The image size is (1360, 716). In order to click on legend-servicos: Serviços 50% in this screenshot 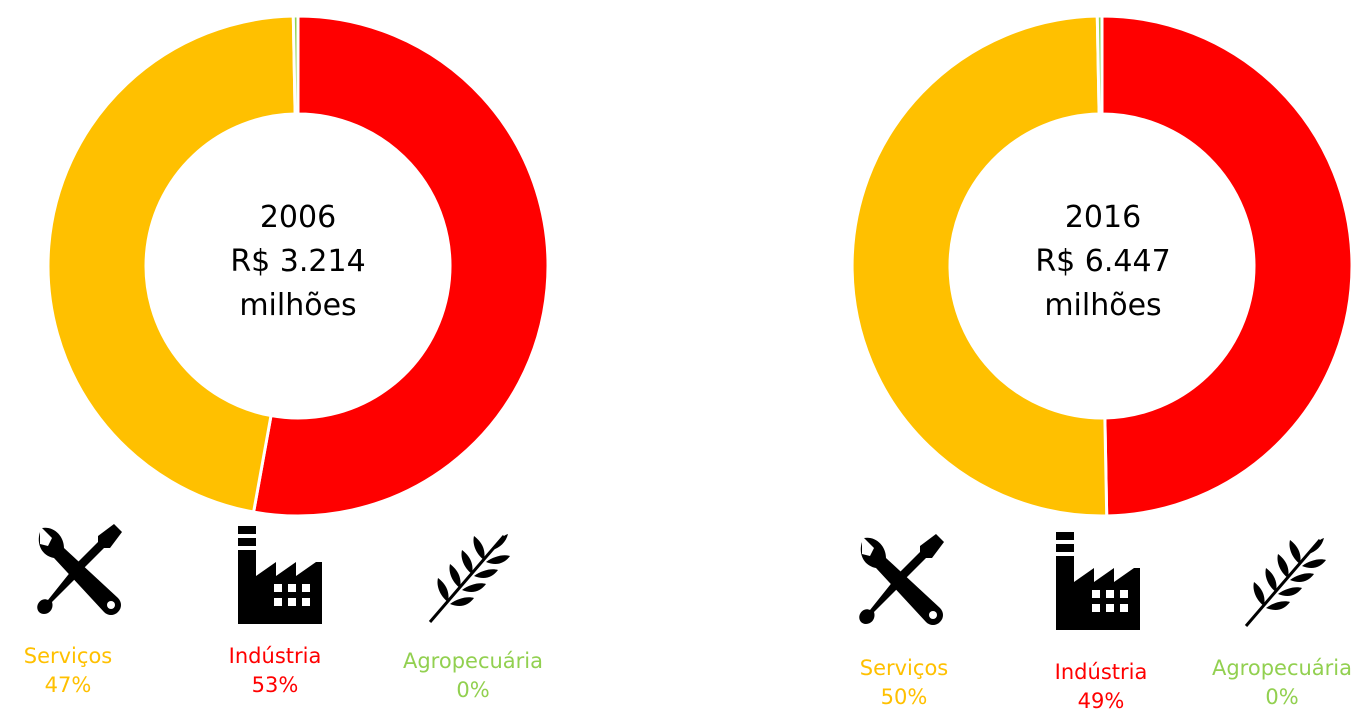, I will do `click(904, 683)`.